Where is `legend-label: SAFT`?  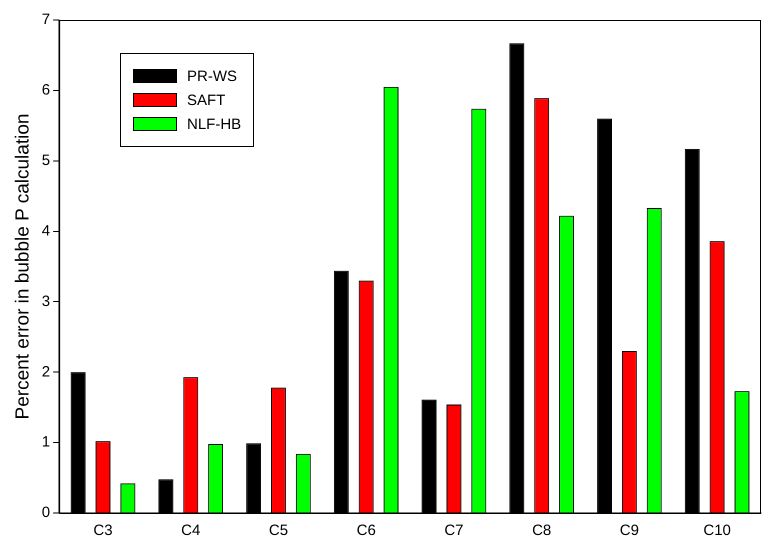
legend-label: SAFT is located at coordinates (206, 100).